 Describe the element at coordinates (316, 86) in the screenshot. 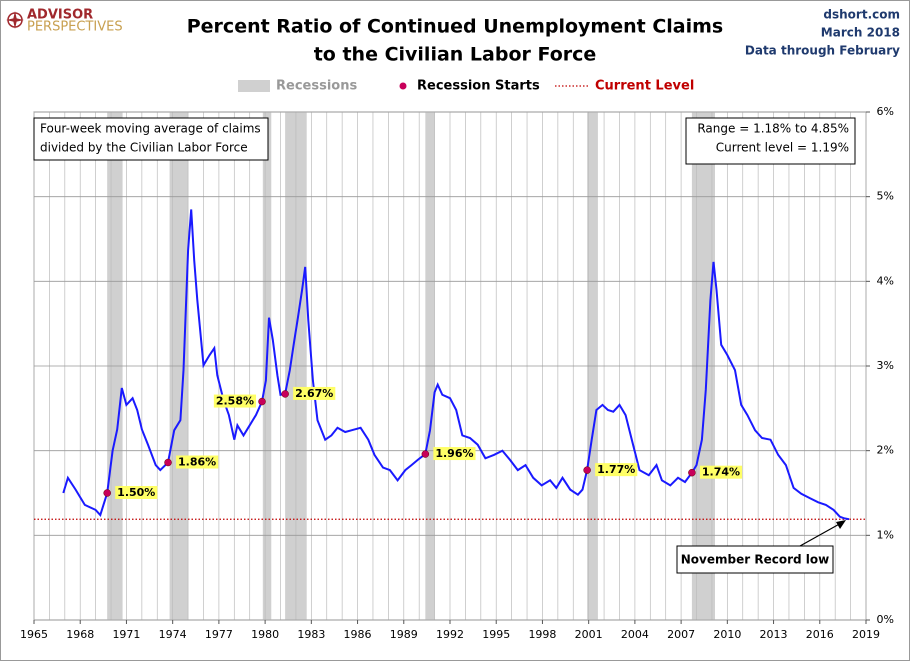

I see `legend-label: Recessions` at that location.